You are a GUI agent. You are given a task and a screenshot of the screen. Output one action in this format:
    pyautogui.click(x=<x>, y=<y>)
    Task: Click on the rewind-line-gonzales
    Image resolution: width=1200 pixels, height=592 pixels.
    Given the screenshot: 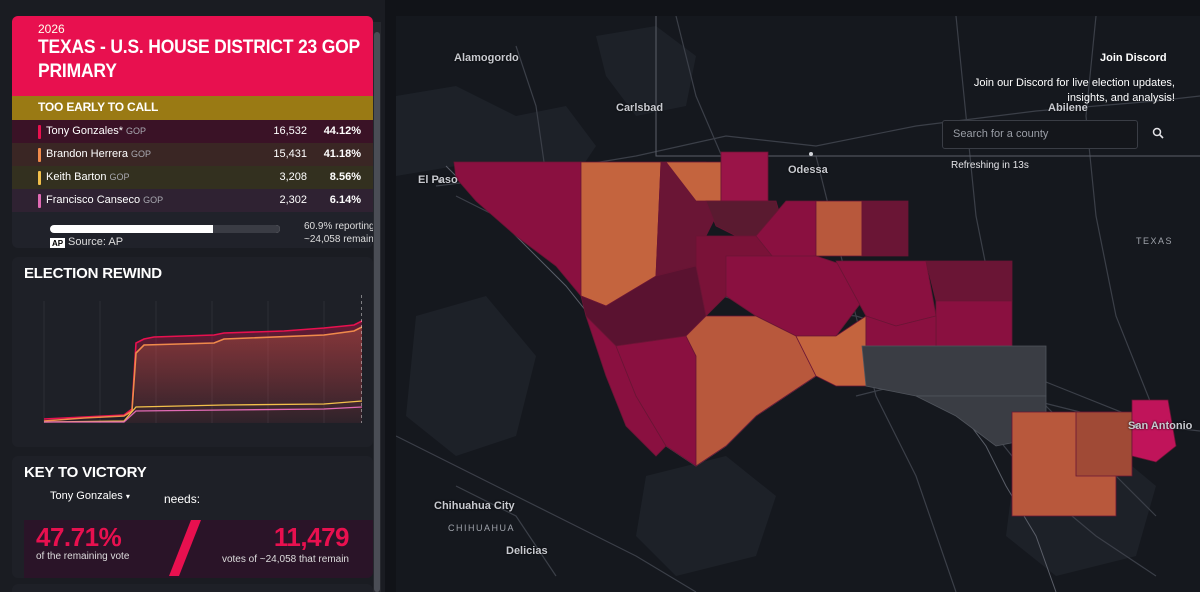 What is the action you would take?
    pyautogui.click(x=202, y=370)
    